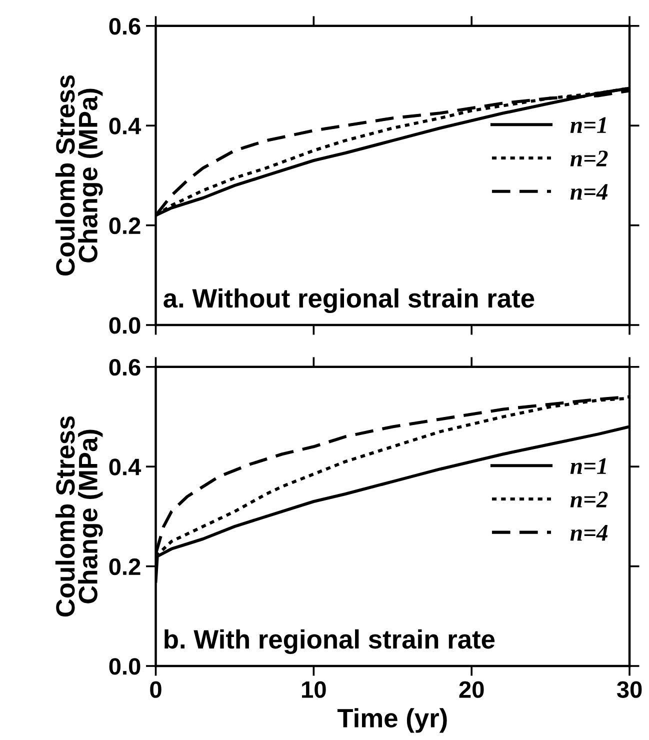  What do you see at coordinates (349, 301) in the screenshot?
I see `annotation: a. Without regional strain rate` at bounding box center [349, 301].